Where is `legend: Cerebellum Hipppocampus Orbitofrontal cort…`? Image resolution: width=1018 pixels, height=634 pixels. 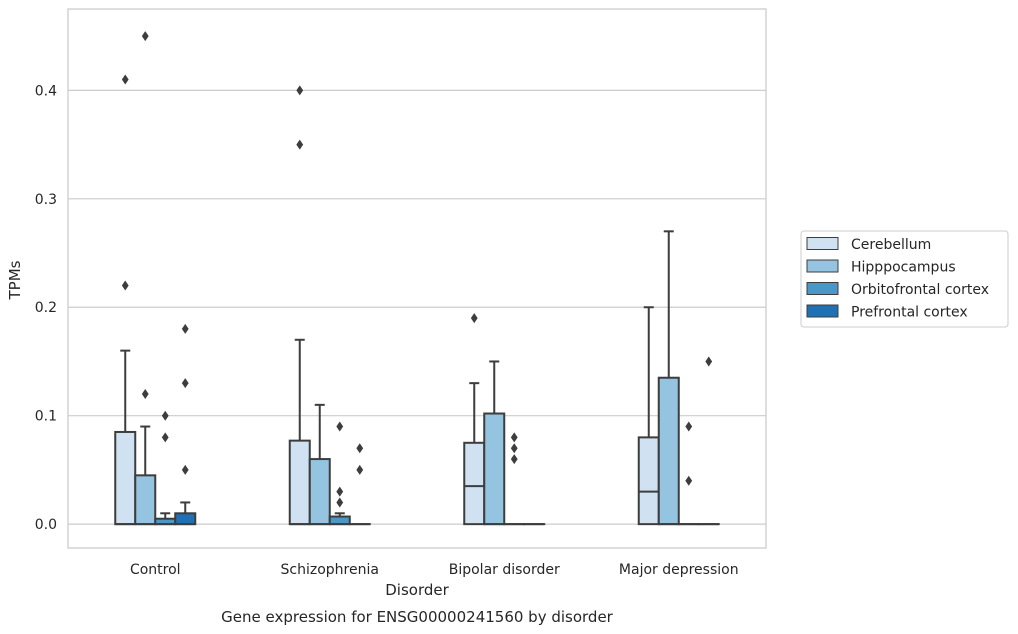 legend: Cerebellum Hipppocampus Orbitofrontal cort… is located at coordinates (904, 279).